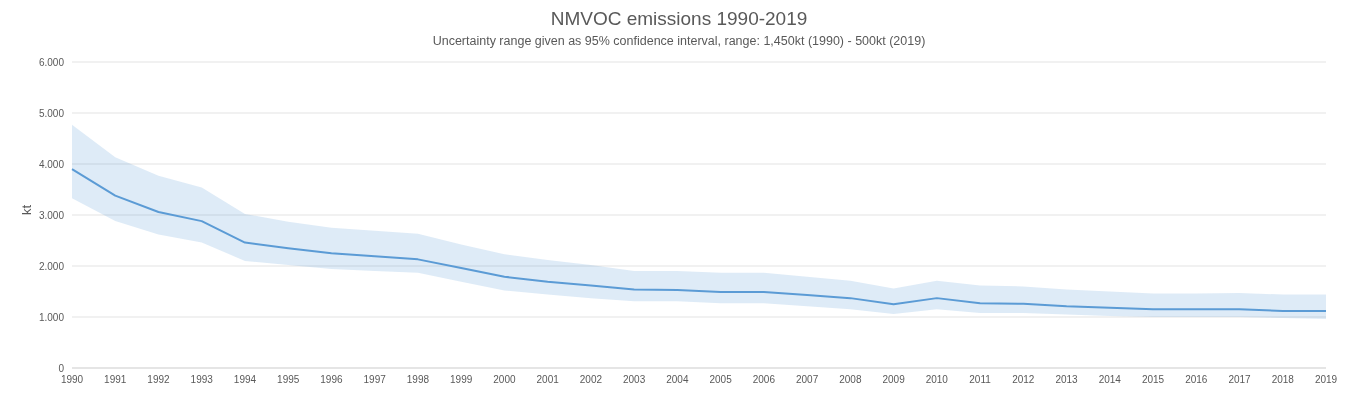 The height and width of the screenshot is (403, 1358). Describe the element at coordinates (894, 380) in the screenshot. I see `x-tick-label: 2009` at that location.